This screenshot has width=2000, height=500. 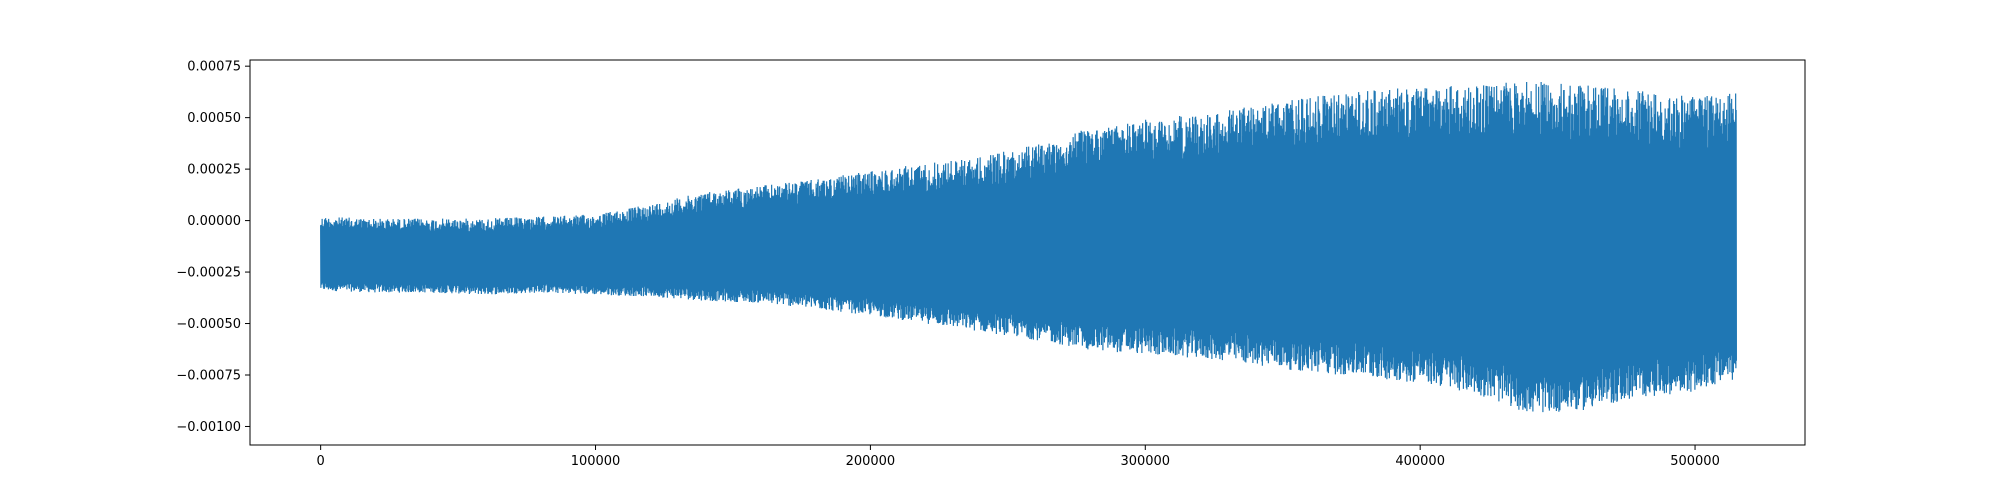 I want to click on x-tick-label: 400000, so click(x=1420, y=461).